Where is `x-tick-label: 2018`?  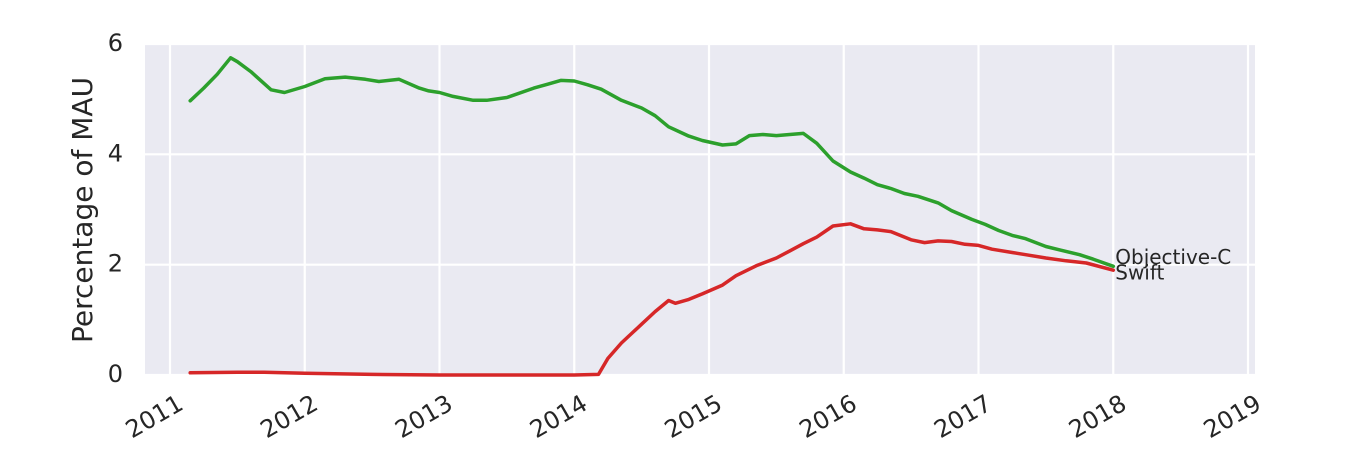
x-tick-label: 2018 is located at coordinates (1097, 416).